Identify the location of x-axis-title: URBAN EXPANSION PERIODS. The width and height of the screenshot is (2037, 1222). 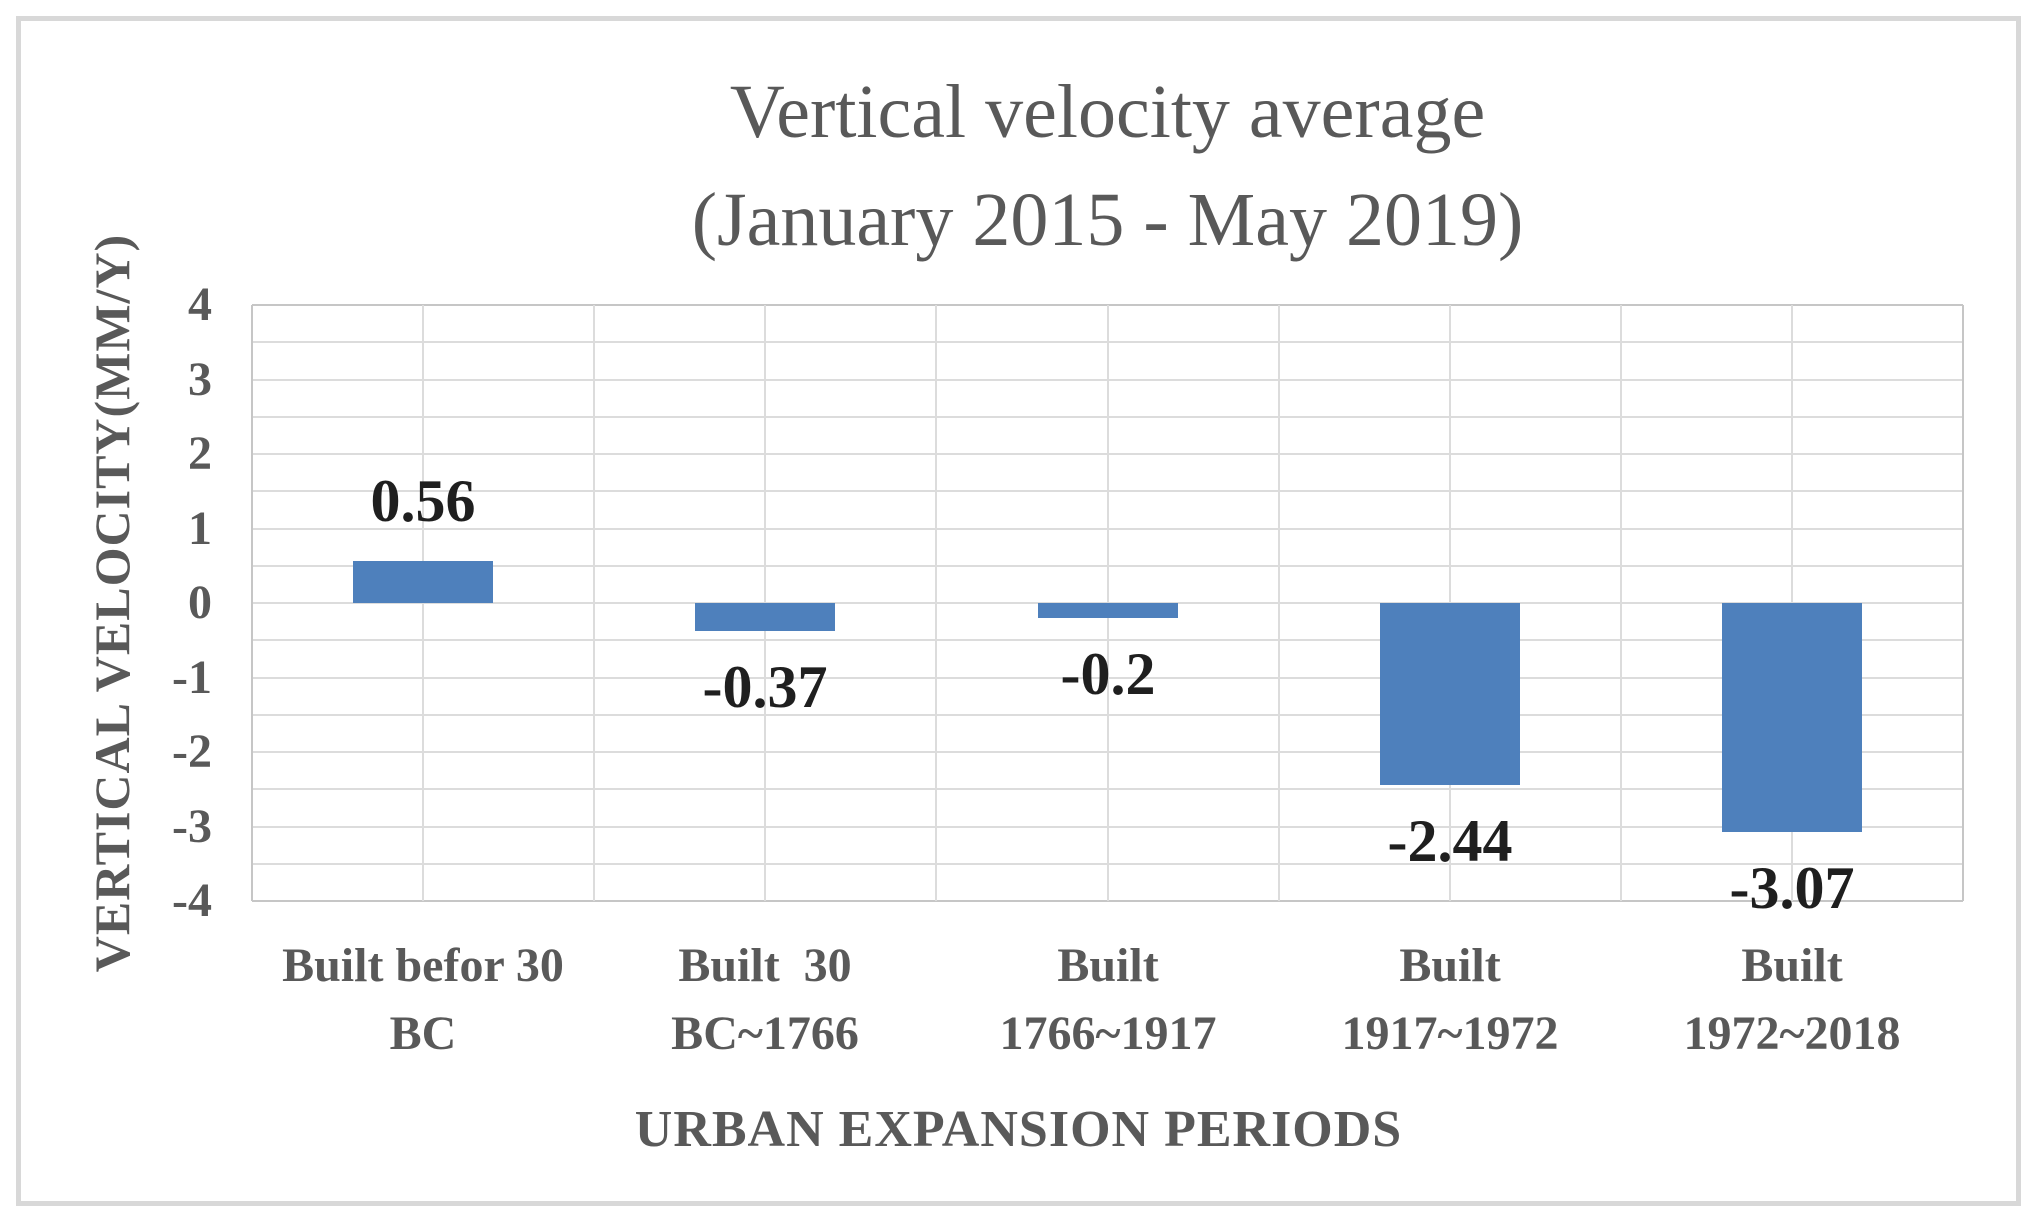
(1018, 1129).